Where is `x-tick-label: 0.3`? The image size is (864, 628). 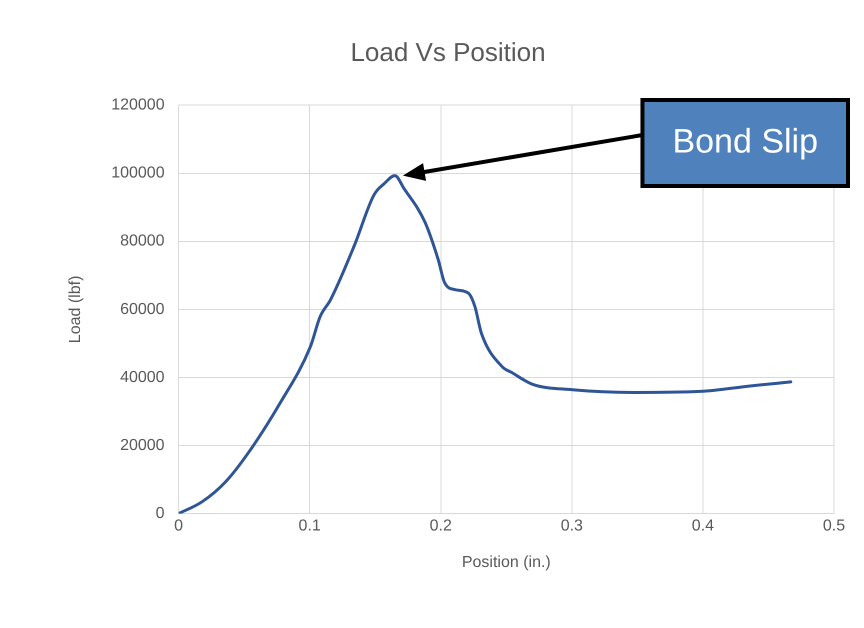 x-tick-label: 0.3 is located at coordinates (572, 526).